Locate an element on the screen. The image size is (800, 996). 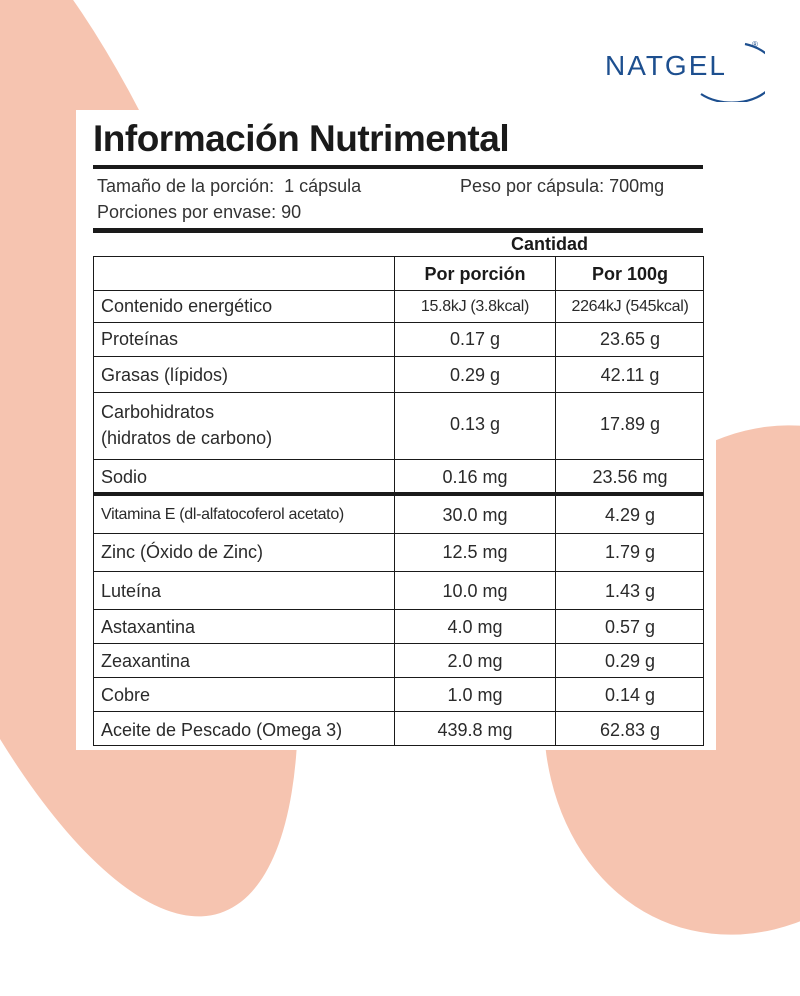
servings-per-container: Porciones por envase: 90 is located at coordinates (199, 212).